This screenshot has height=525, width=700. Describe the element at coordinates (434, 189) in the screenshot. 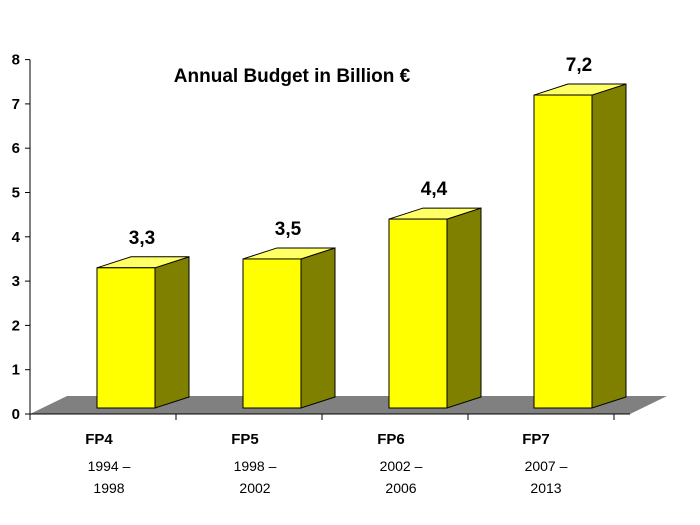

I see `data-label: 4,4` at that location.